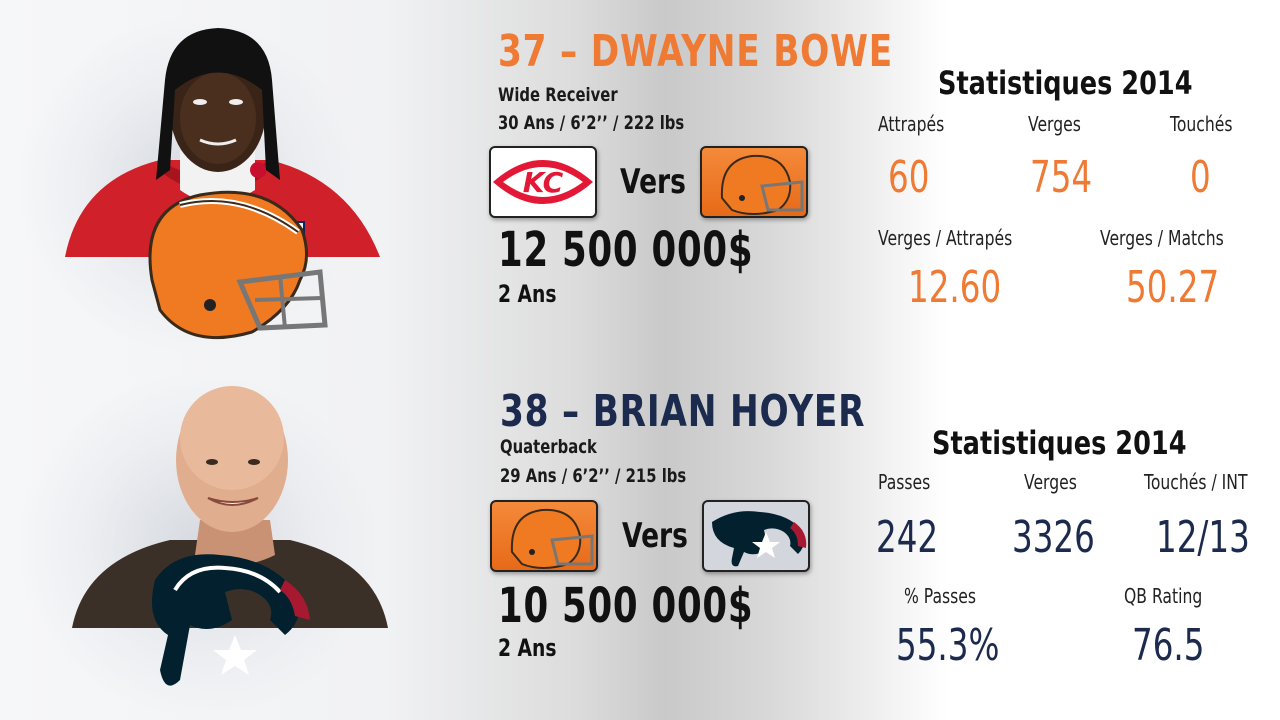 The image size is (1280, 720). What do you see at coordinates (655, 536) in the screenshot?
I see `player2-vers: Vers` at bounding box center [655, 536].